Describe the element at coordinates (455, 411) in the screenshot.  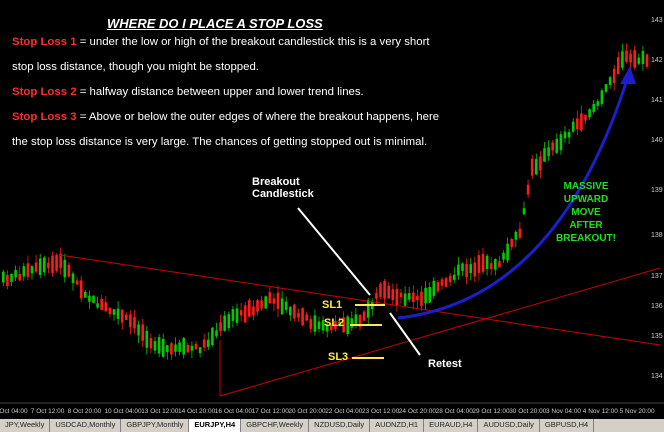
I see `time-tick-label: 28 Oct 04:00` at that location.